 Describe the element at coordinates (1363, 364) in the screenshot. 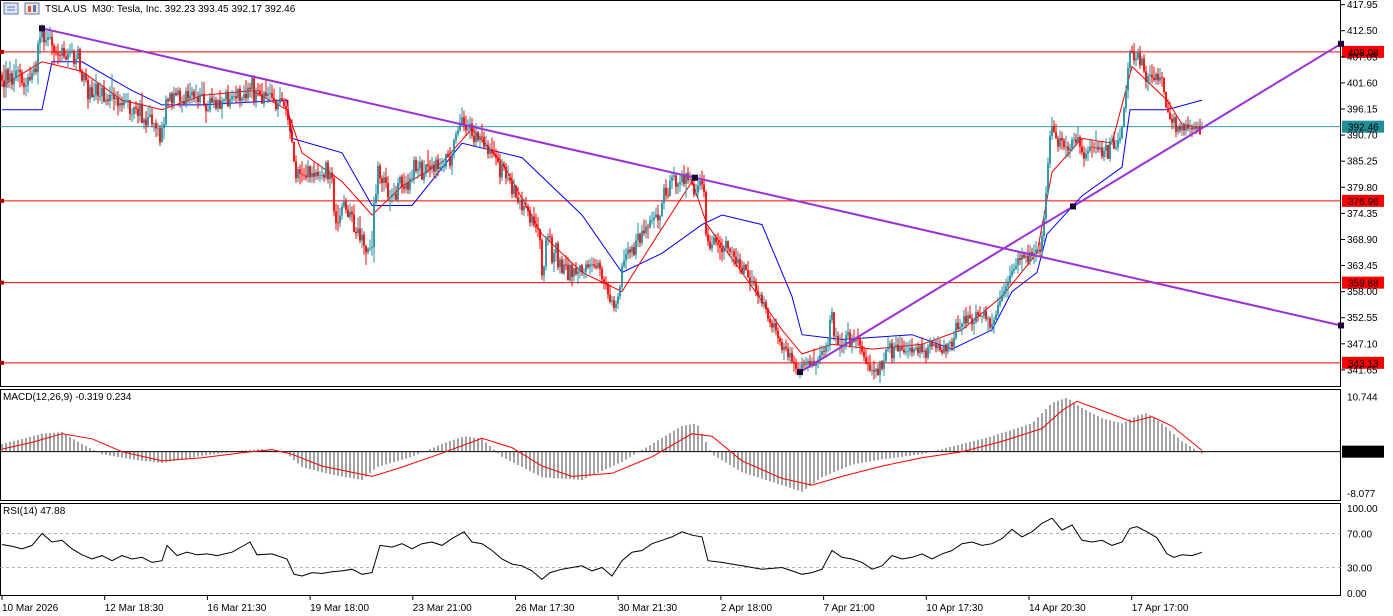

I see `price-level-label: 343.13` at that location.